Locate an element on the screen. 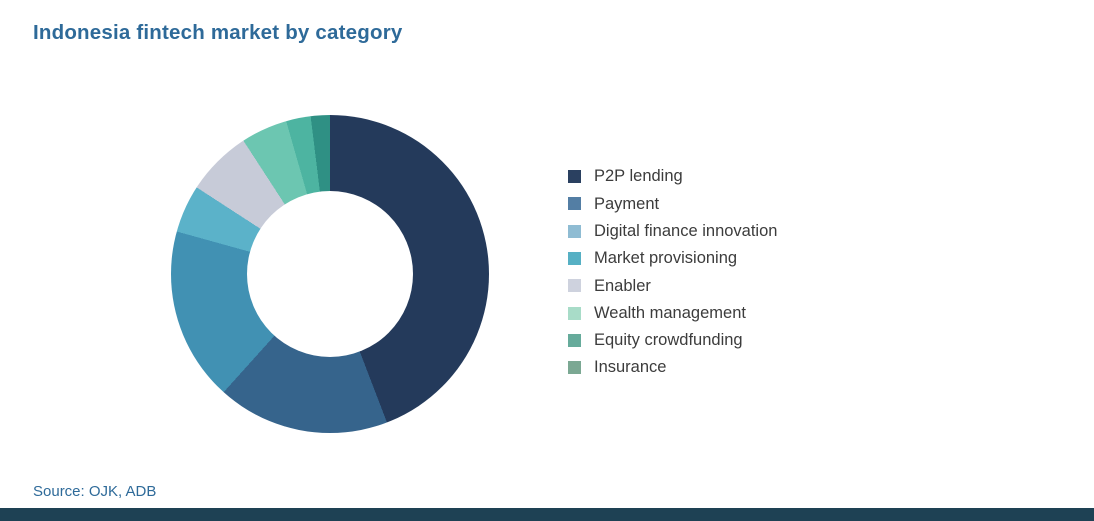 The width and height of the screenshot is (1094, 521). legend-item: Market provisioning is located at coordinates (672, 258).